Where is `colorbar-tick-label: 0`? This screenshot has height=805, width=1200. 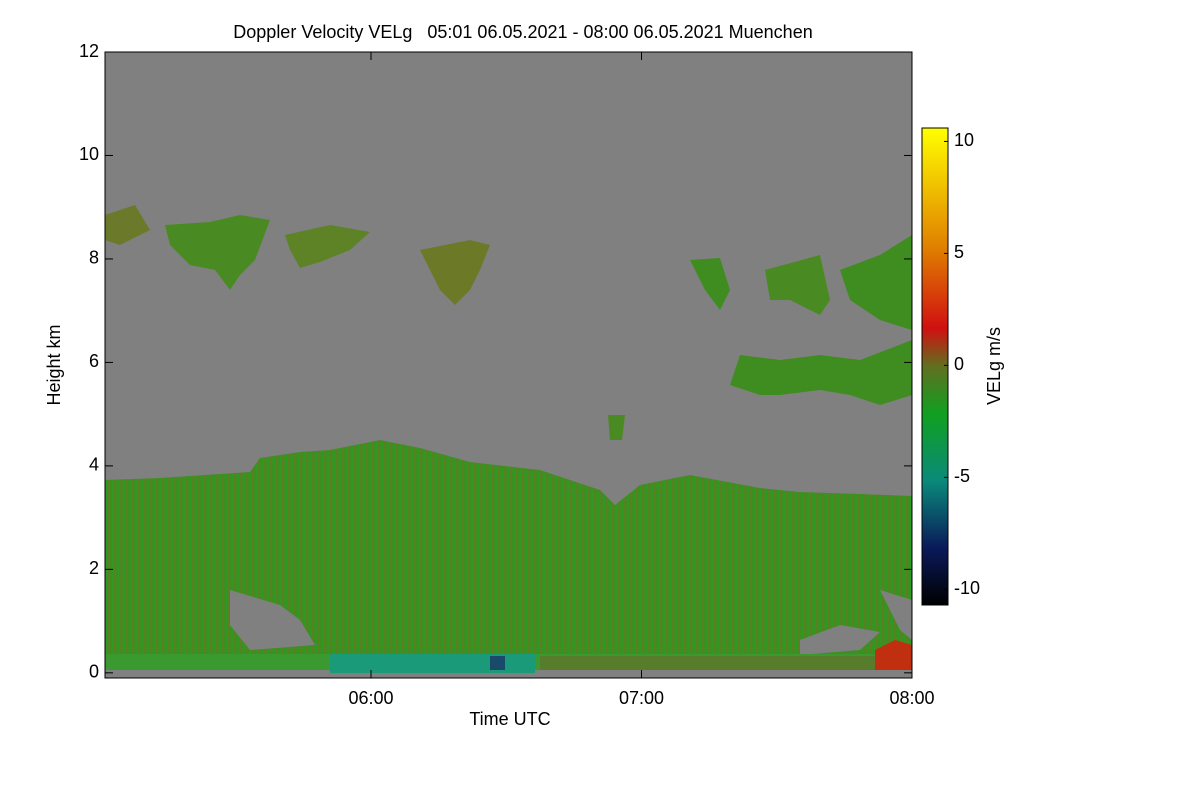
colorbar-tick-label: 0 is located at coordinates (959, 364).